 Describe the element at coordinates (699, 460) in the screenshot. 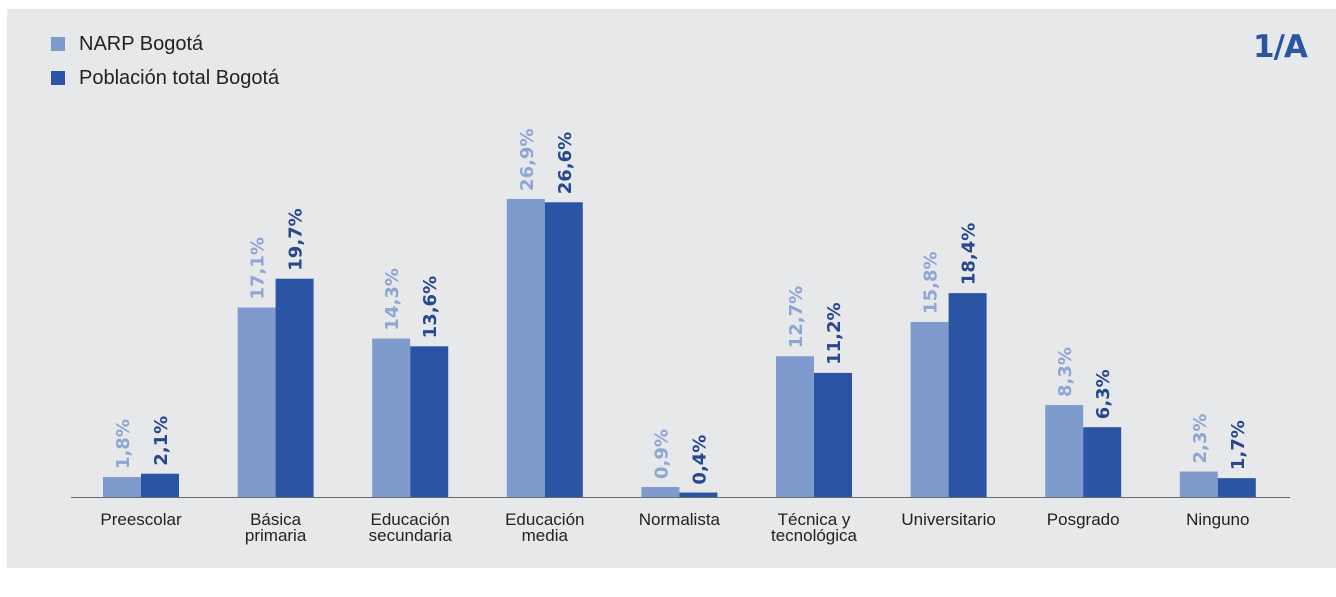

I see `data-label-total: 0,4%` at that location.